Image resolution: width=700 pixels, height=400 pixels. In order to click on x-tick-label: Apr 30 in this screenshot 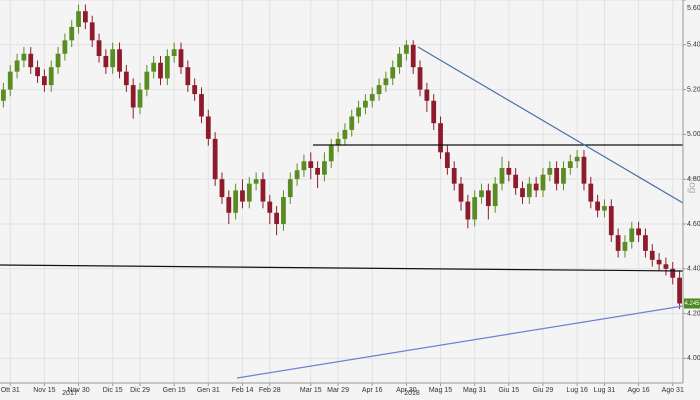, I will do `click(406, 390)`.